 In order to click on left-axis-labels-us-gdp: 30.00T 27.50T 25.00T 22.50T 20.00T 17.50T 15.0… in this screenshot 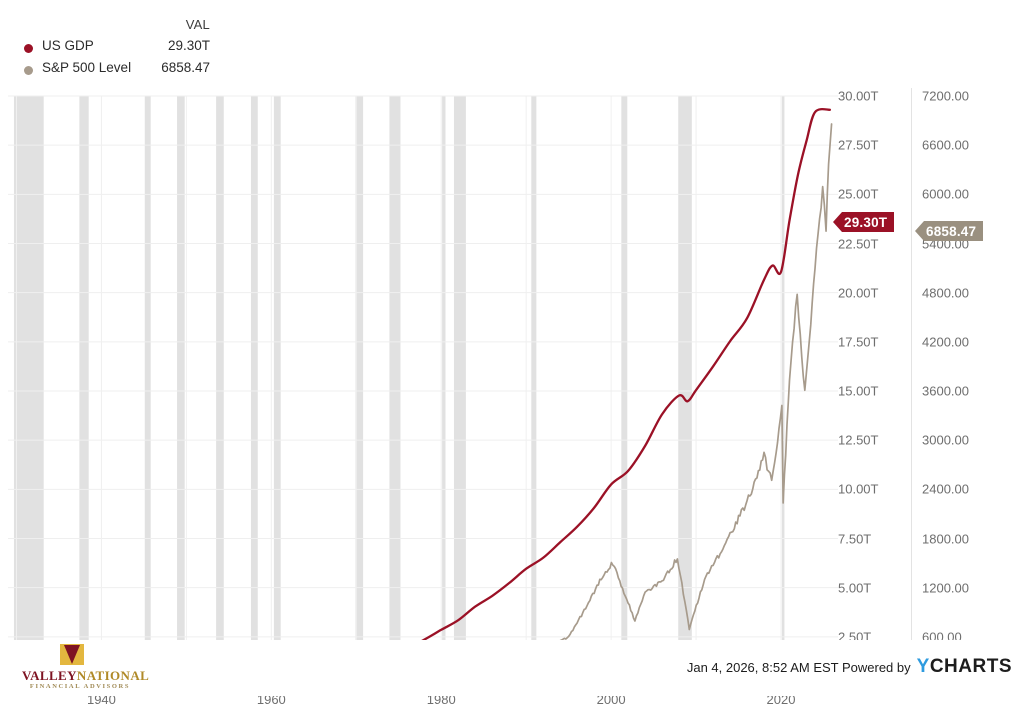, I will do `click(883, 391)`.